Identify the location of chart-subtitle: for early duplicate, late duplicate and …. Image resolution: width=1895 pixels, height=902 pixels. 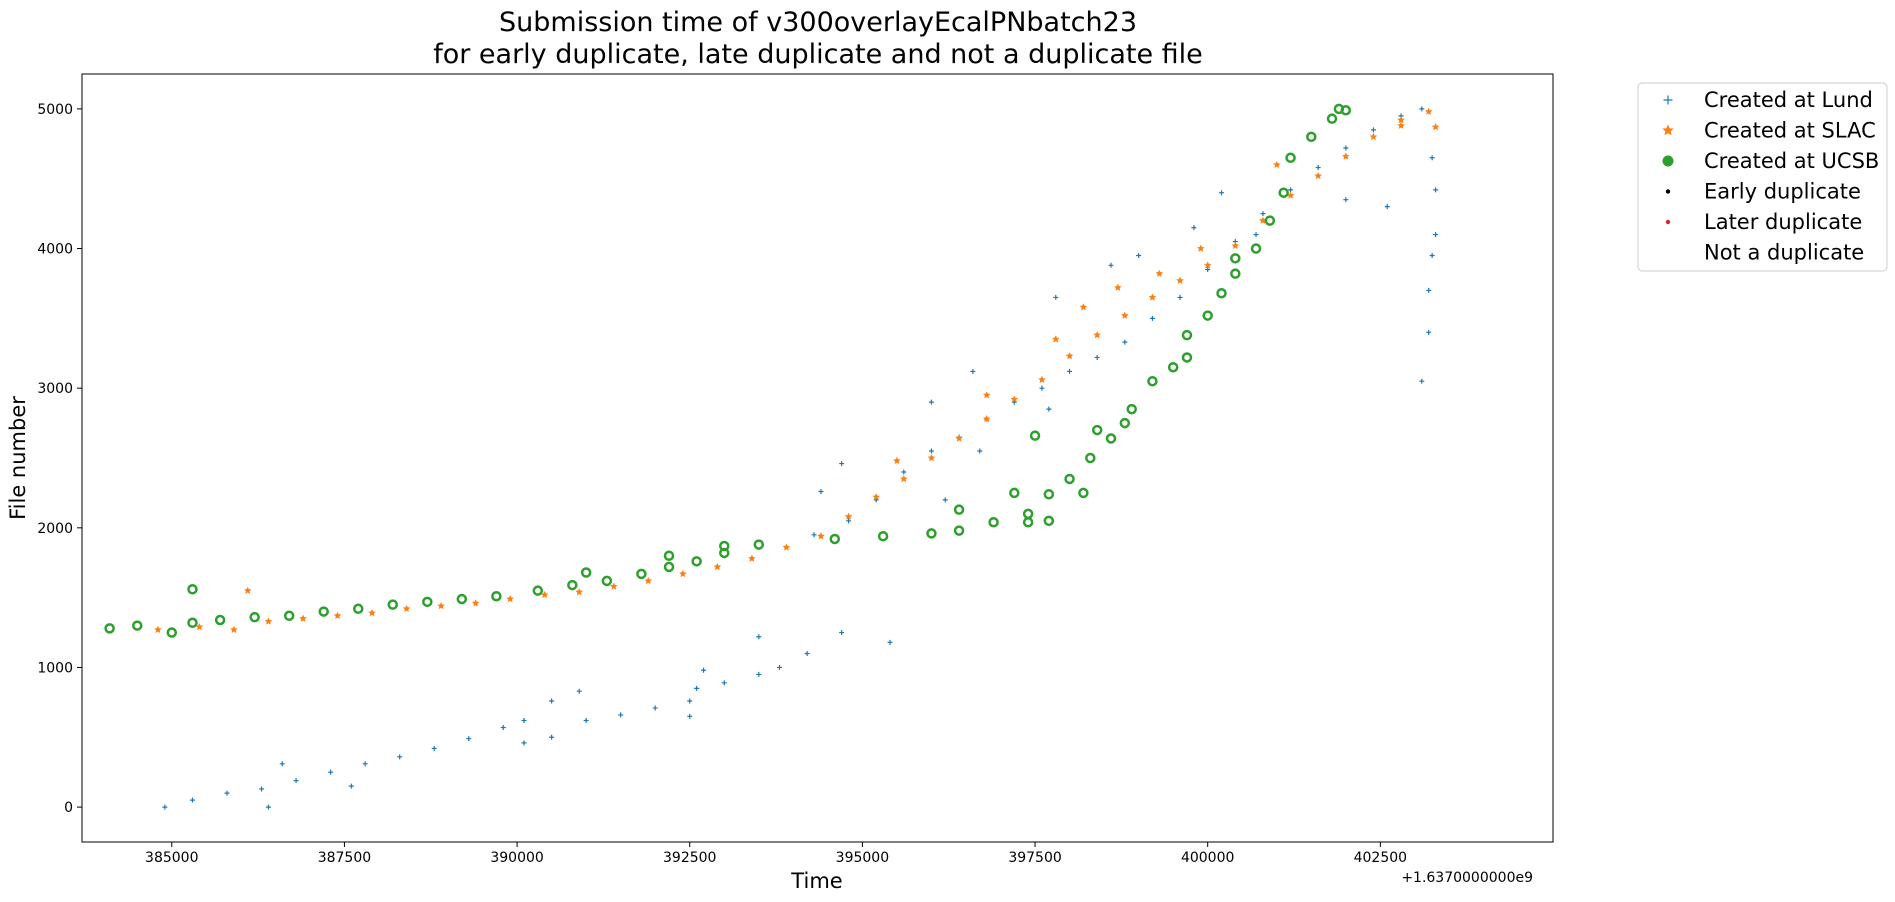
(818, 54).